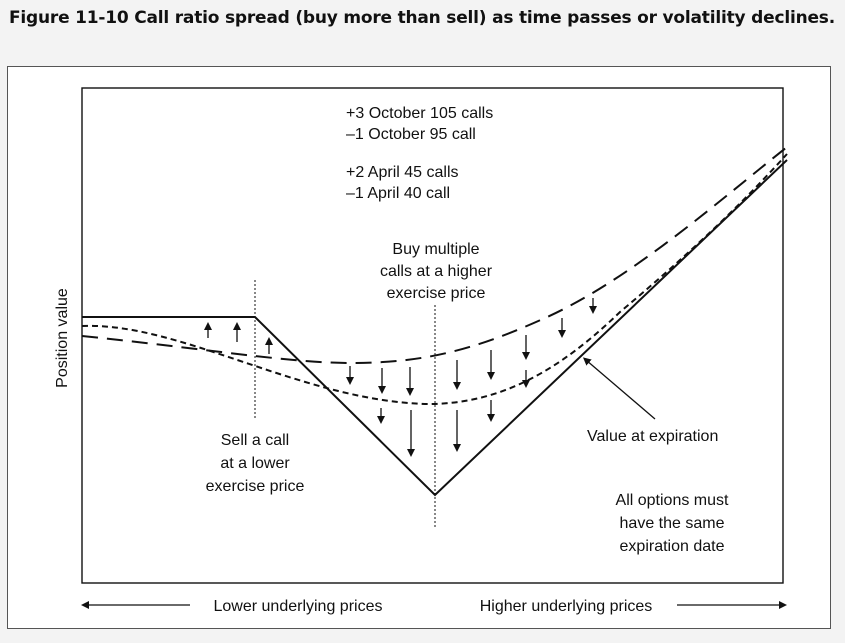  Describe the element at coordinates (402, 172) in the screenshot. I see `position-line: +2 April 45 calls` at that location.